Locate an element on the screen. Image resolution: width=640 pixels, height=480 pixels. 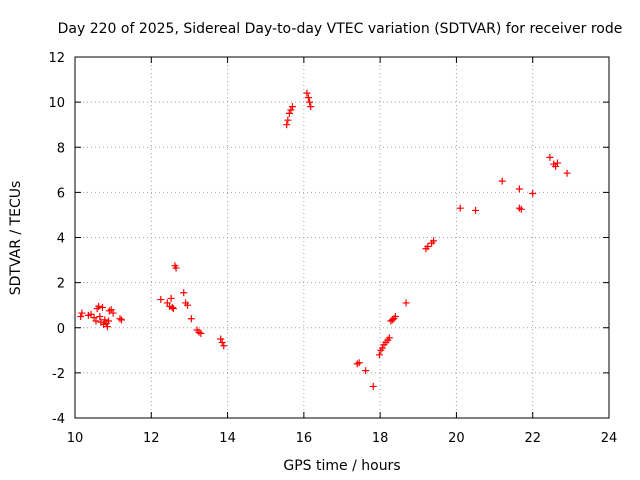
x-tick-label: 10 is located at coordinates (75, 438).